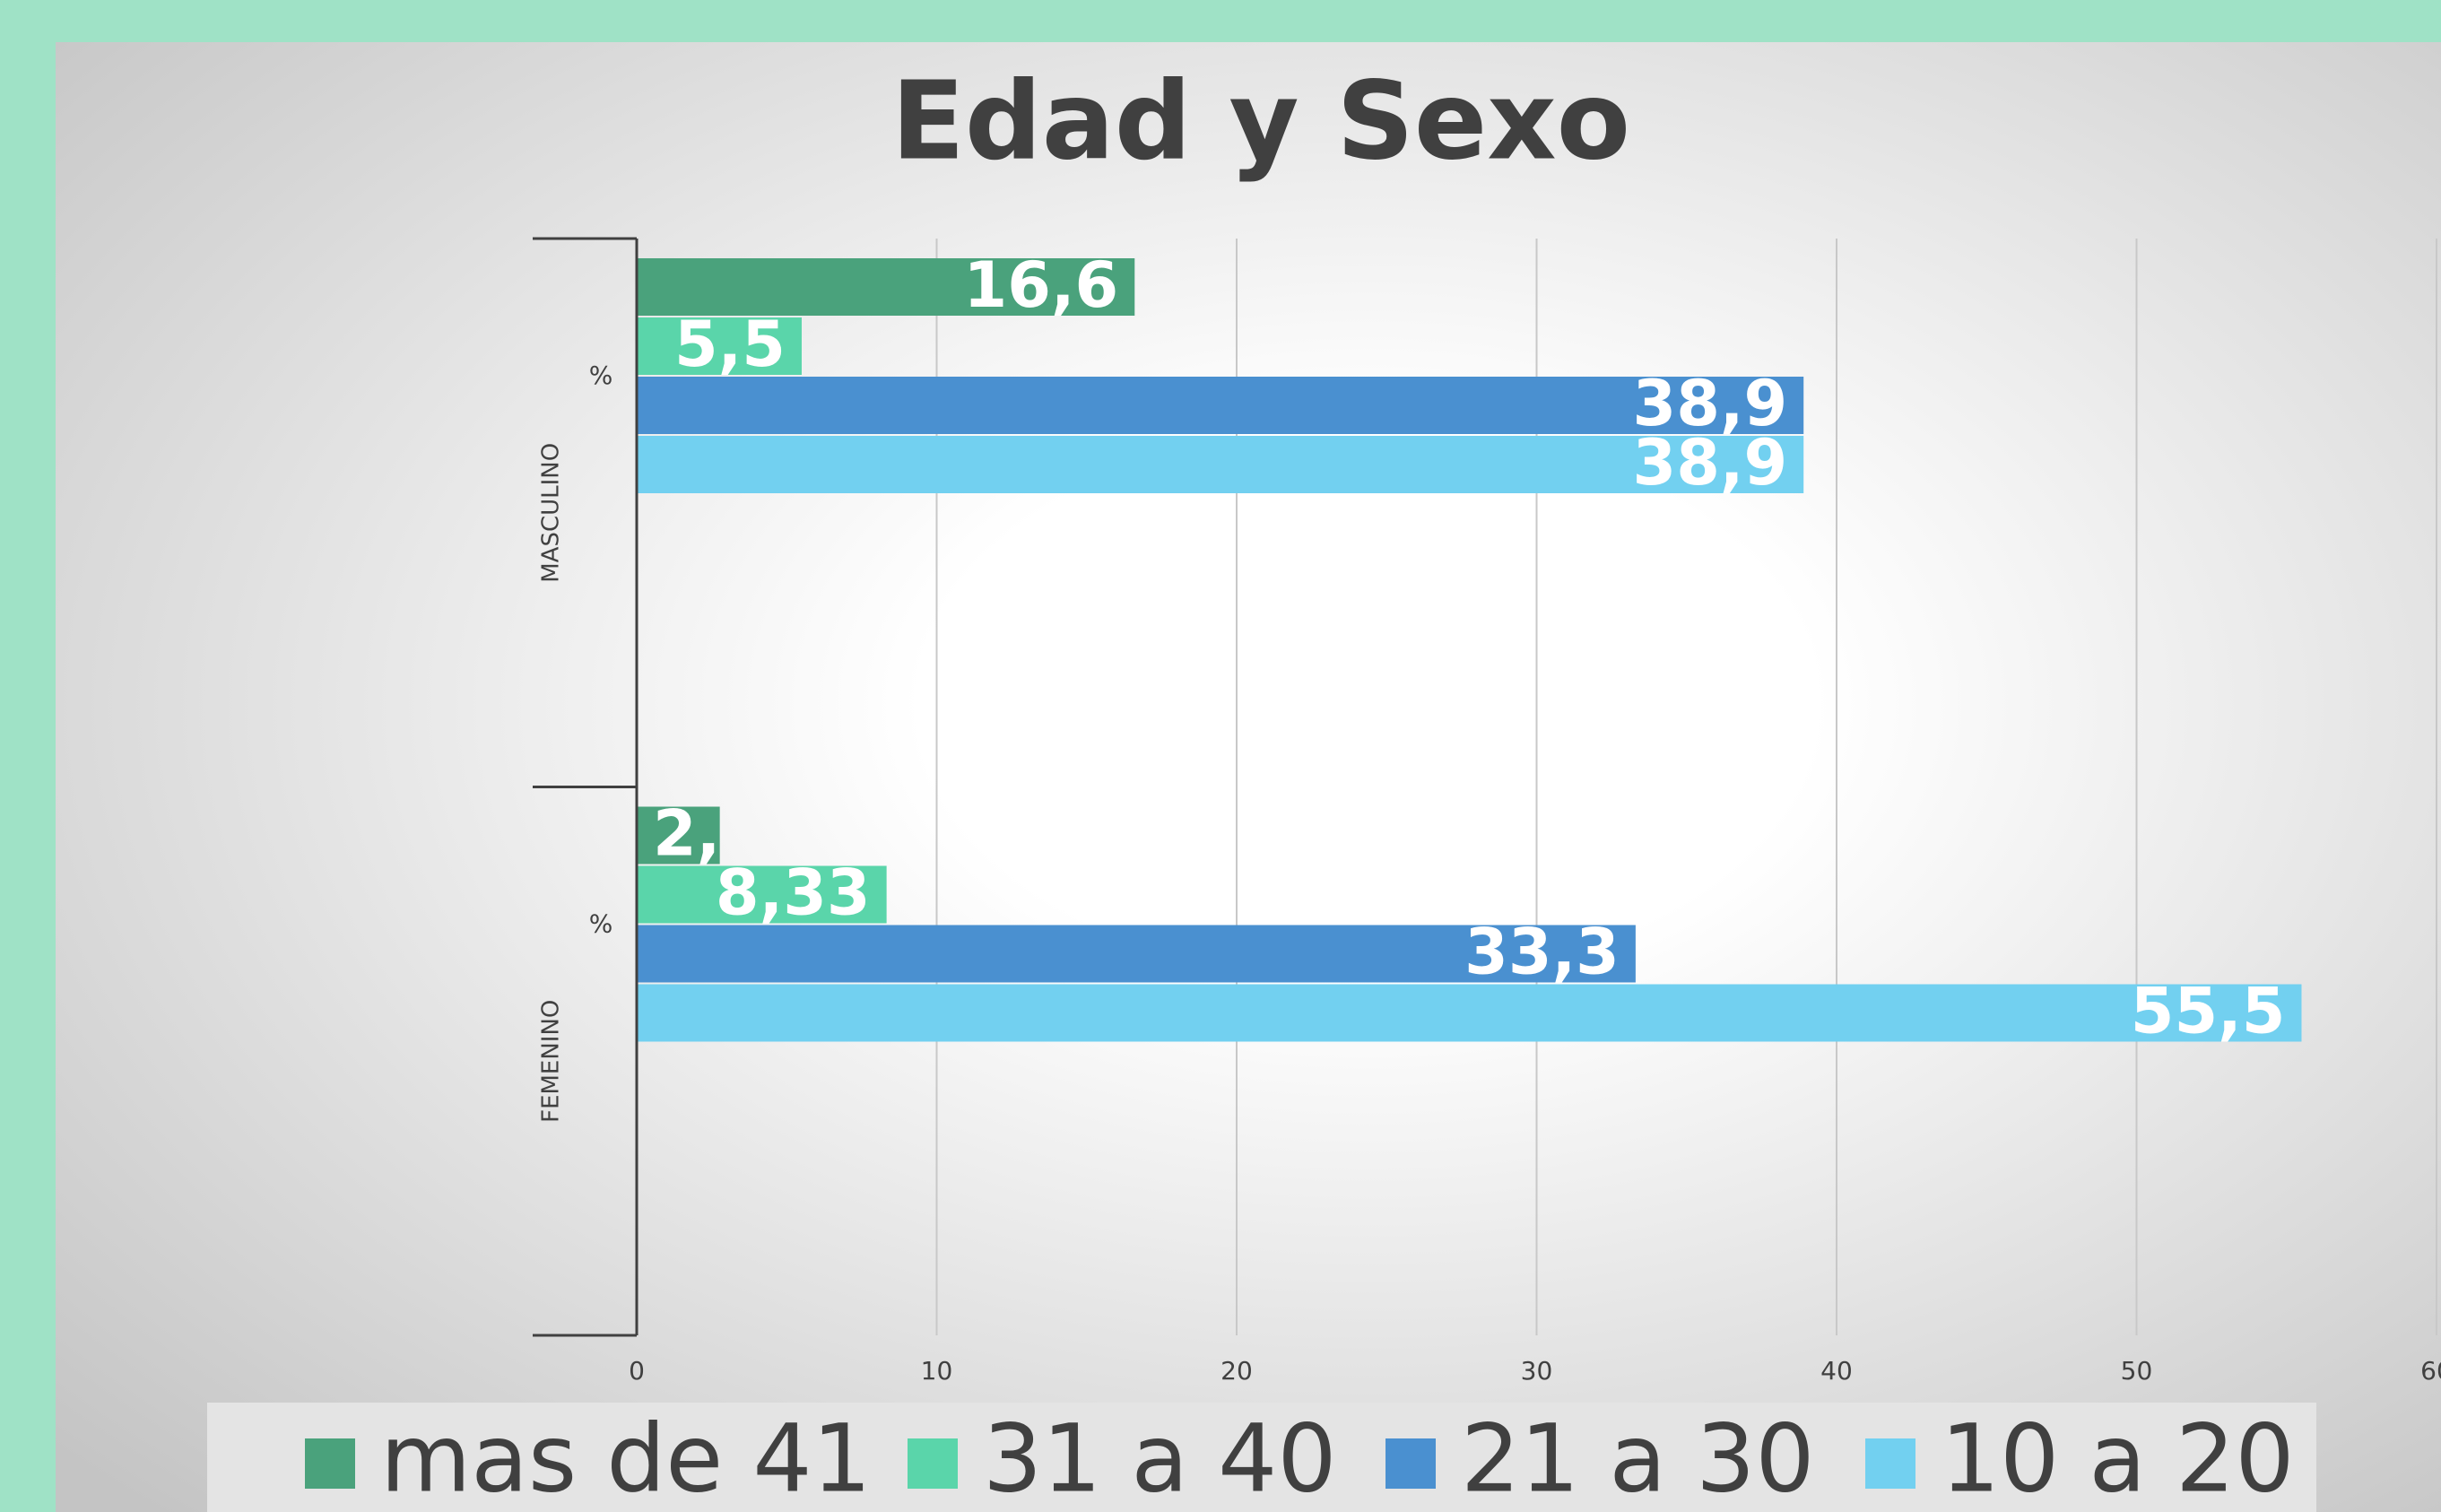  Describe the element at coordinates (1041, 285) in the screenshot. I see `data-label: 16,6` at that location.